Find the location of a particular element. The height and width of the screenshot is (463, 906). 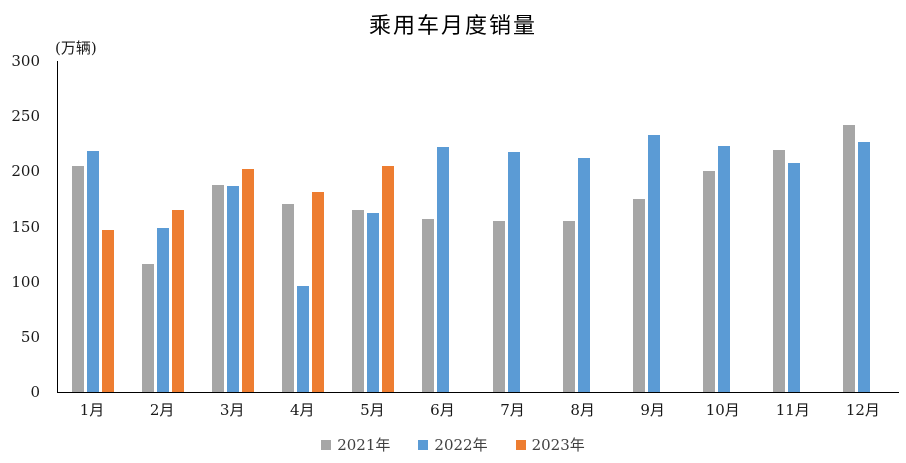

bar-2022年-9月 is located at coordinates (653, 263).